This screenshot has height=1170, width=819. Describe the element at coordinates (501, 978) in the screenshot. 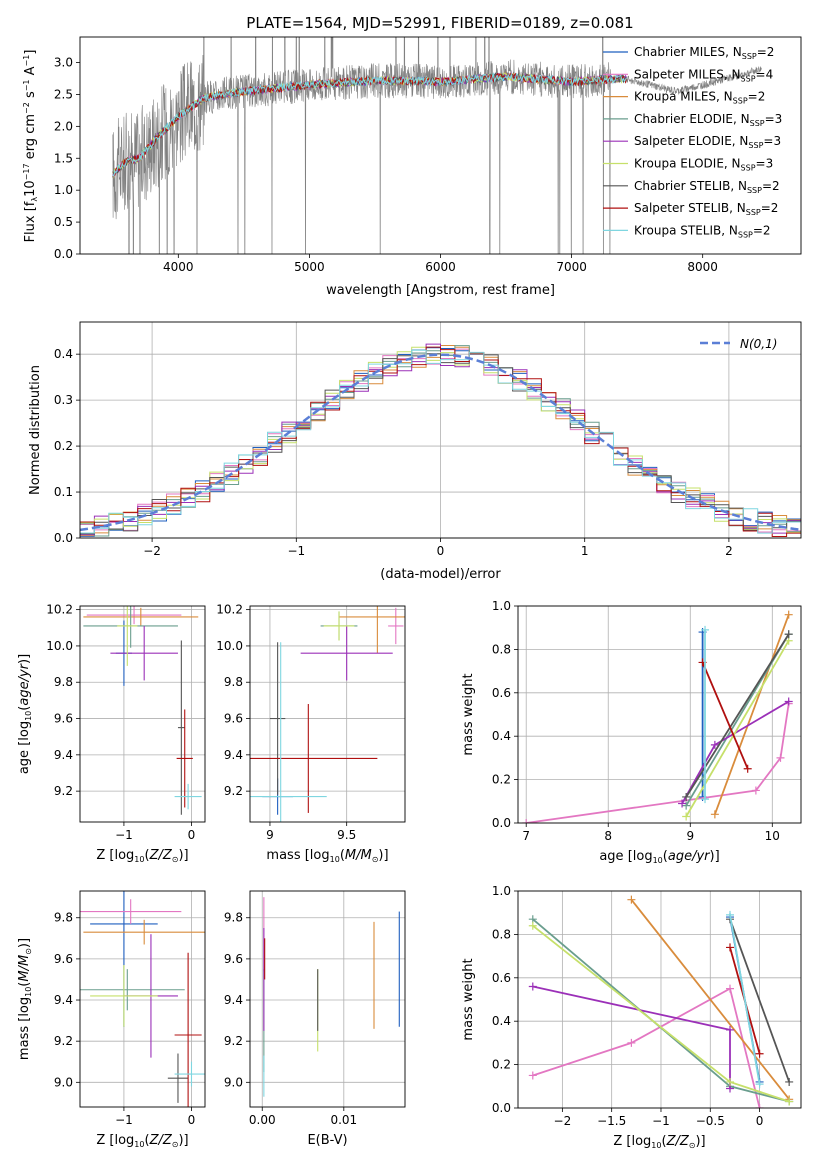

I see `y-tick-label: 0.6` at that location.